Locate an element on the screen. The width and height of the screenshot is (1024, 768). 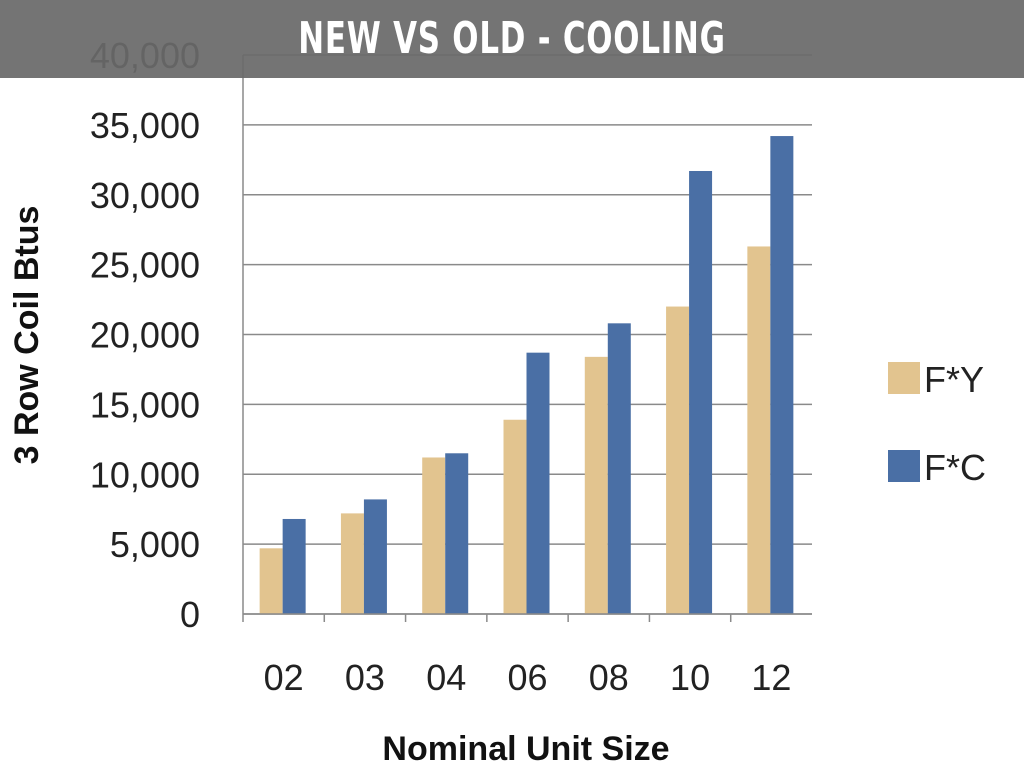
y-tick-label: 5,000 is located at coordinates (155, 544).